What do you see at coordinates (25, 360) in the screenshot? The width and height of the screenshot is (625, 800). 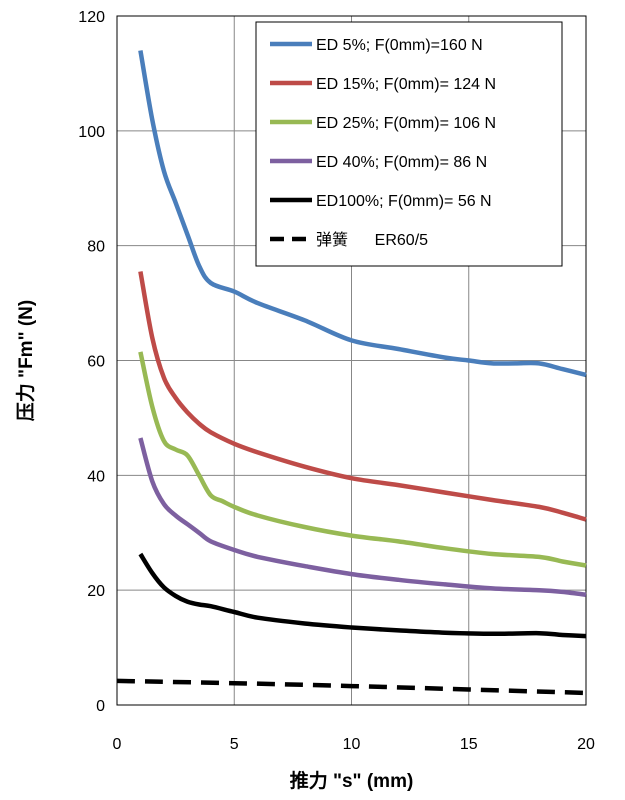 I see `y-axis-label: 压力 "Fm" (N)` at bounding box center [25, 360].